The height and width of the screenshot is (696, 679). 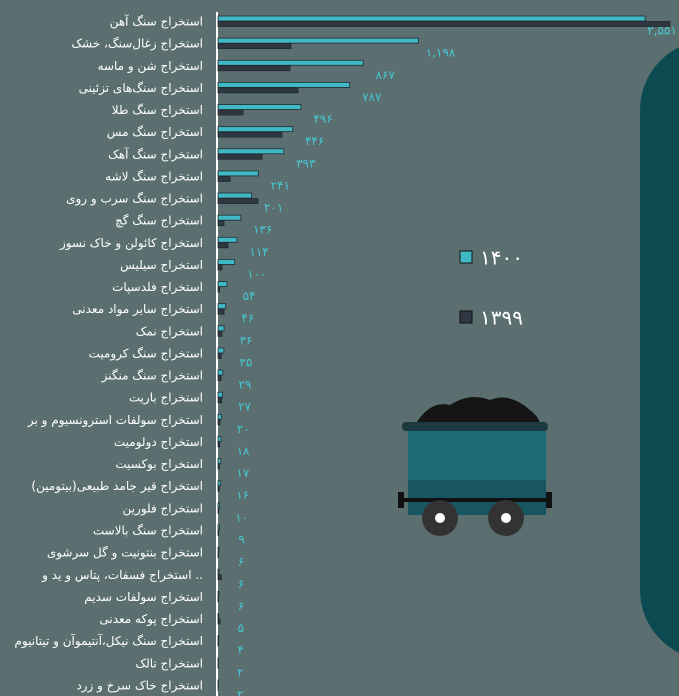 What do you see at coordinates (152, 376) in the screenshot?
I see `category-label: استخراج سنگ منگنز` at bounding box center [152, 376].